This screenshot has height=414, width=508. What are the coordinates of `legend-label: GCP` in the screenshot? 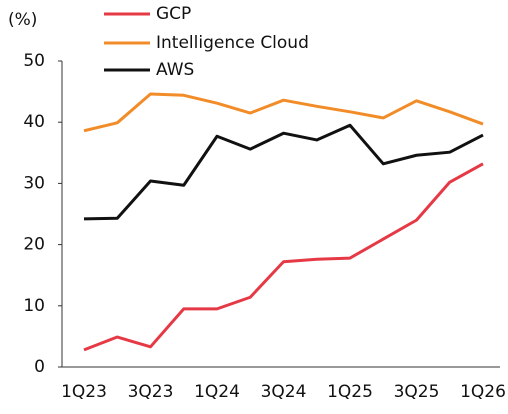 It's located at (173, 14).